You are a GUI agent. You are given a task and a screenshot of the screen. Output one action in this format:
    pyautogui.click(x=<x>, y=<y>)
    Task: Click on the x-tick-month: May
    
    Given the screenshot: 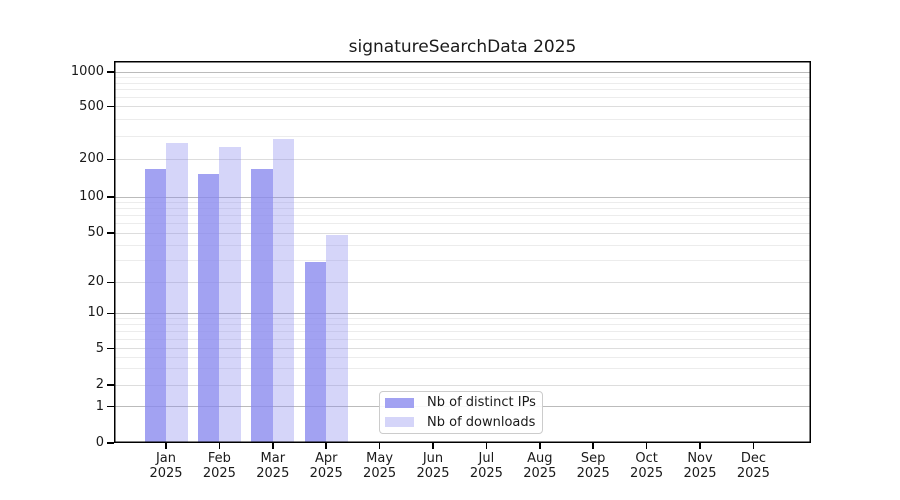 What is the action you would take?
    pyautogui.click(x=380, y=458)
    